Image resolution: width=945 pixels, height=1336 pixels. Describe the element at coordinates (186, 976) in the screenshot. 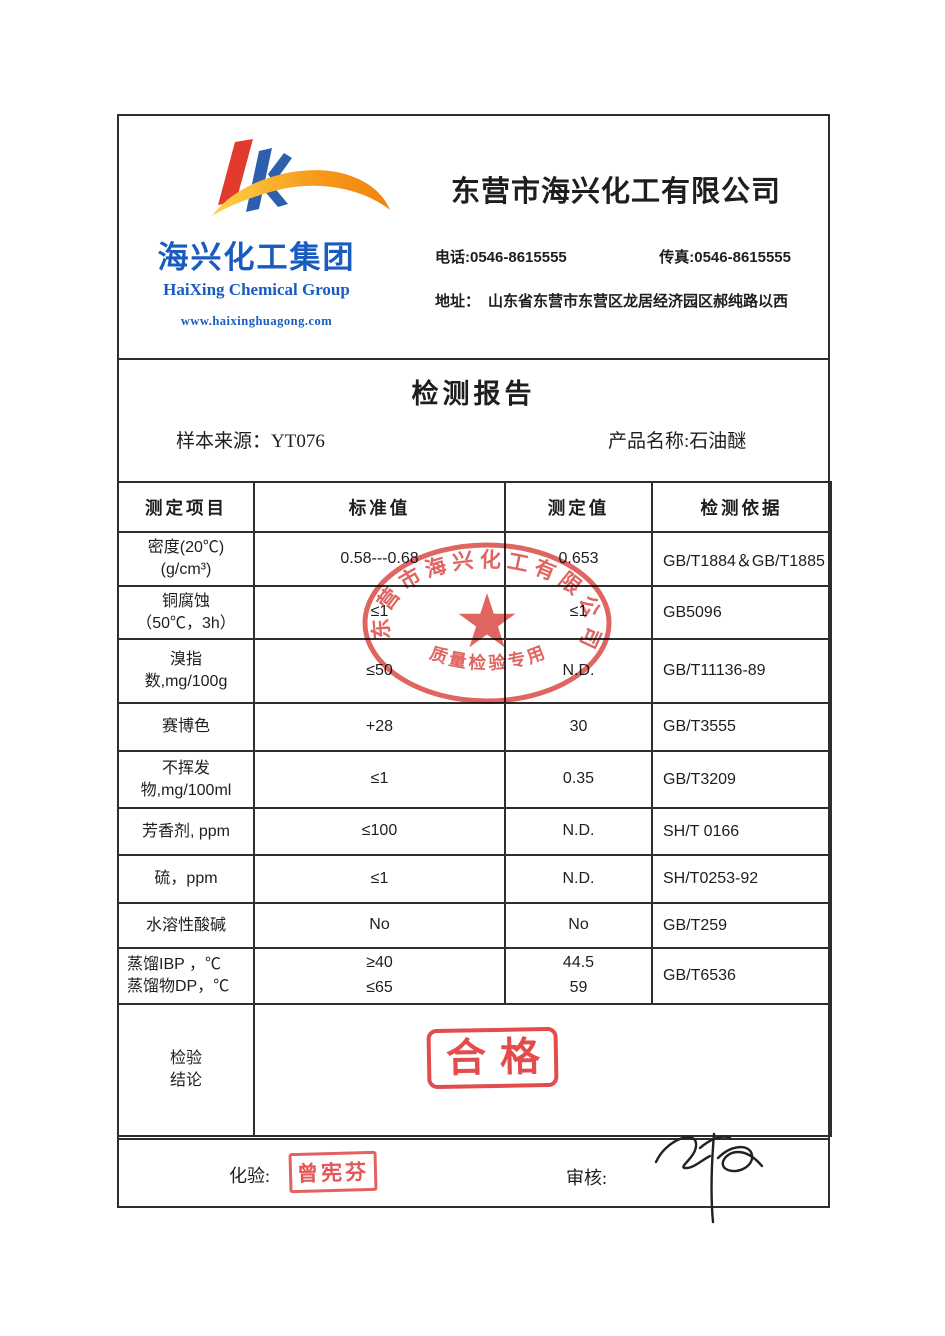

I see `cell-item: 蒸馏IBP ，℃ 蒸馏物DP，℃` at that location.